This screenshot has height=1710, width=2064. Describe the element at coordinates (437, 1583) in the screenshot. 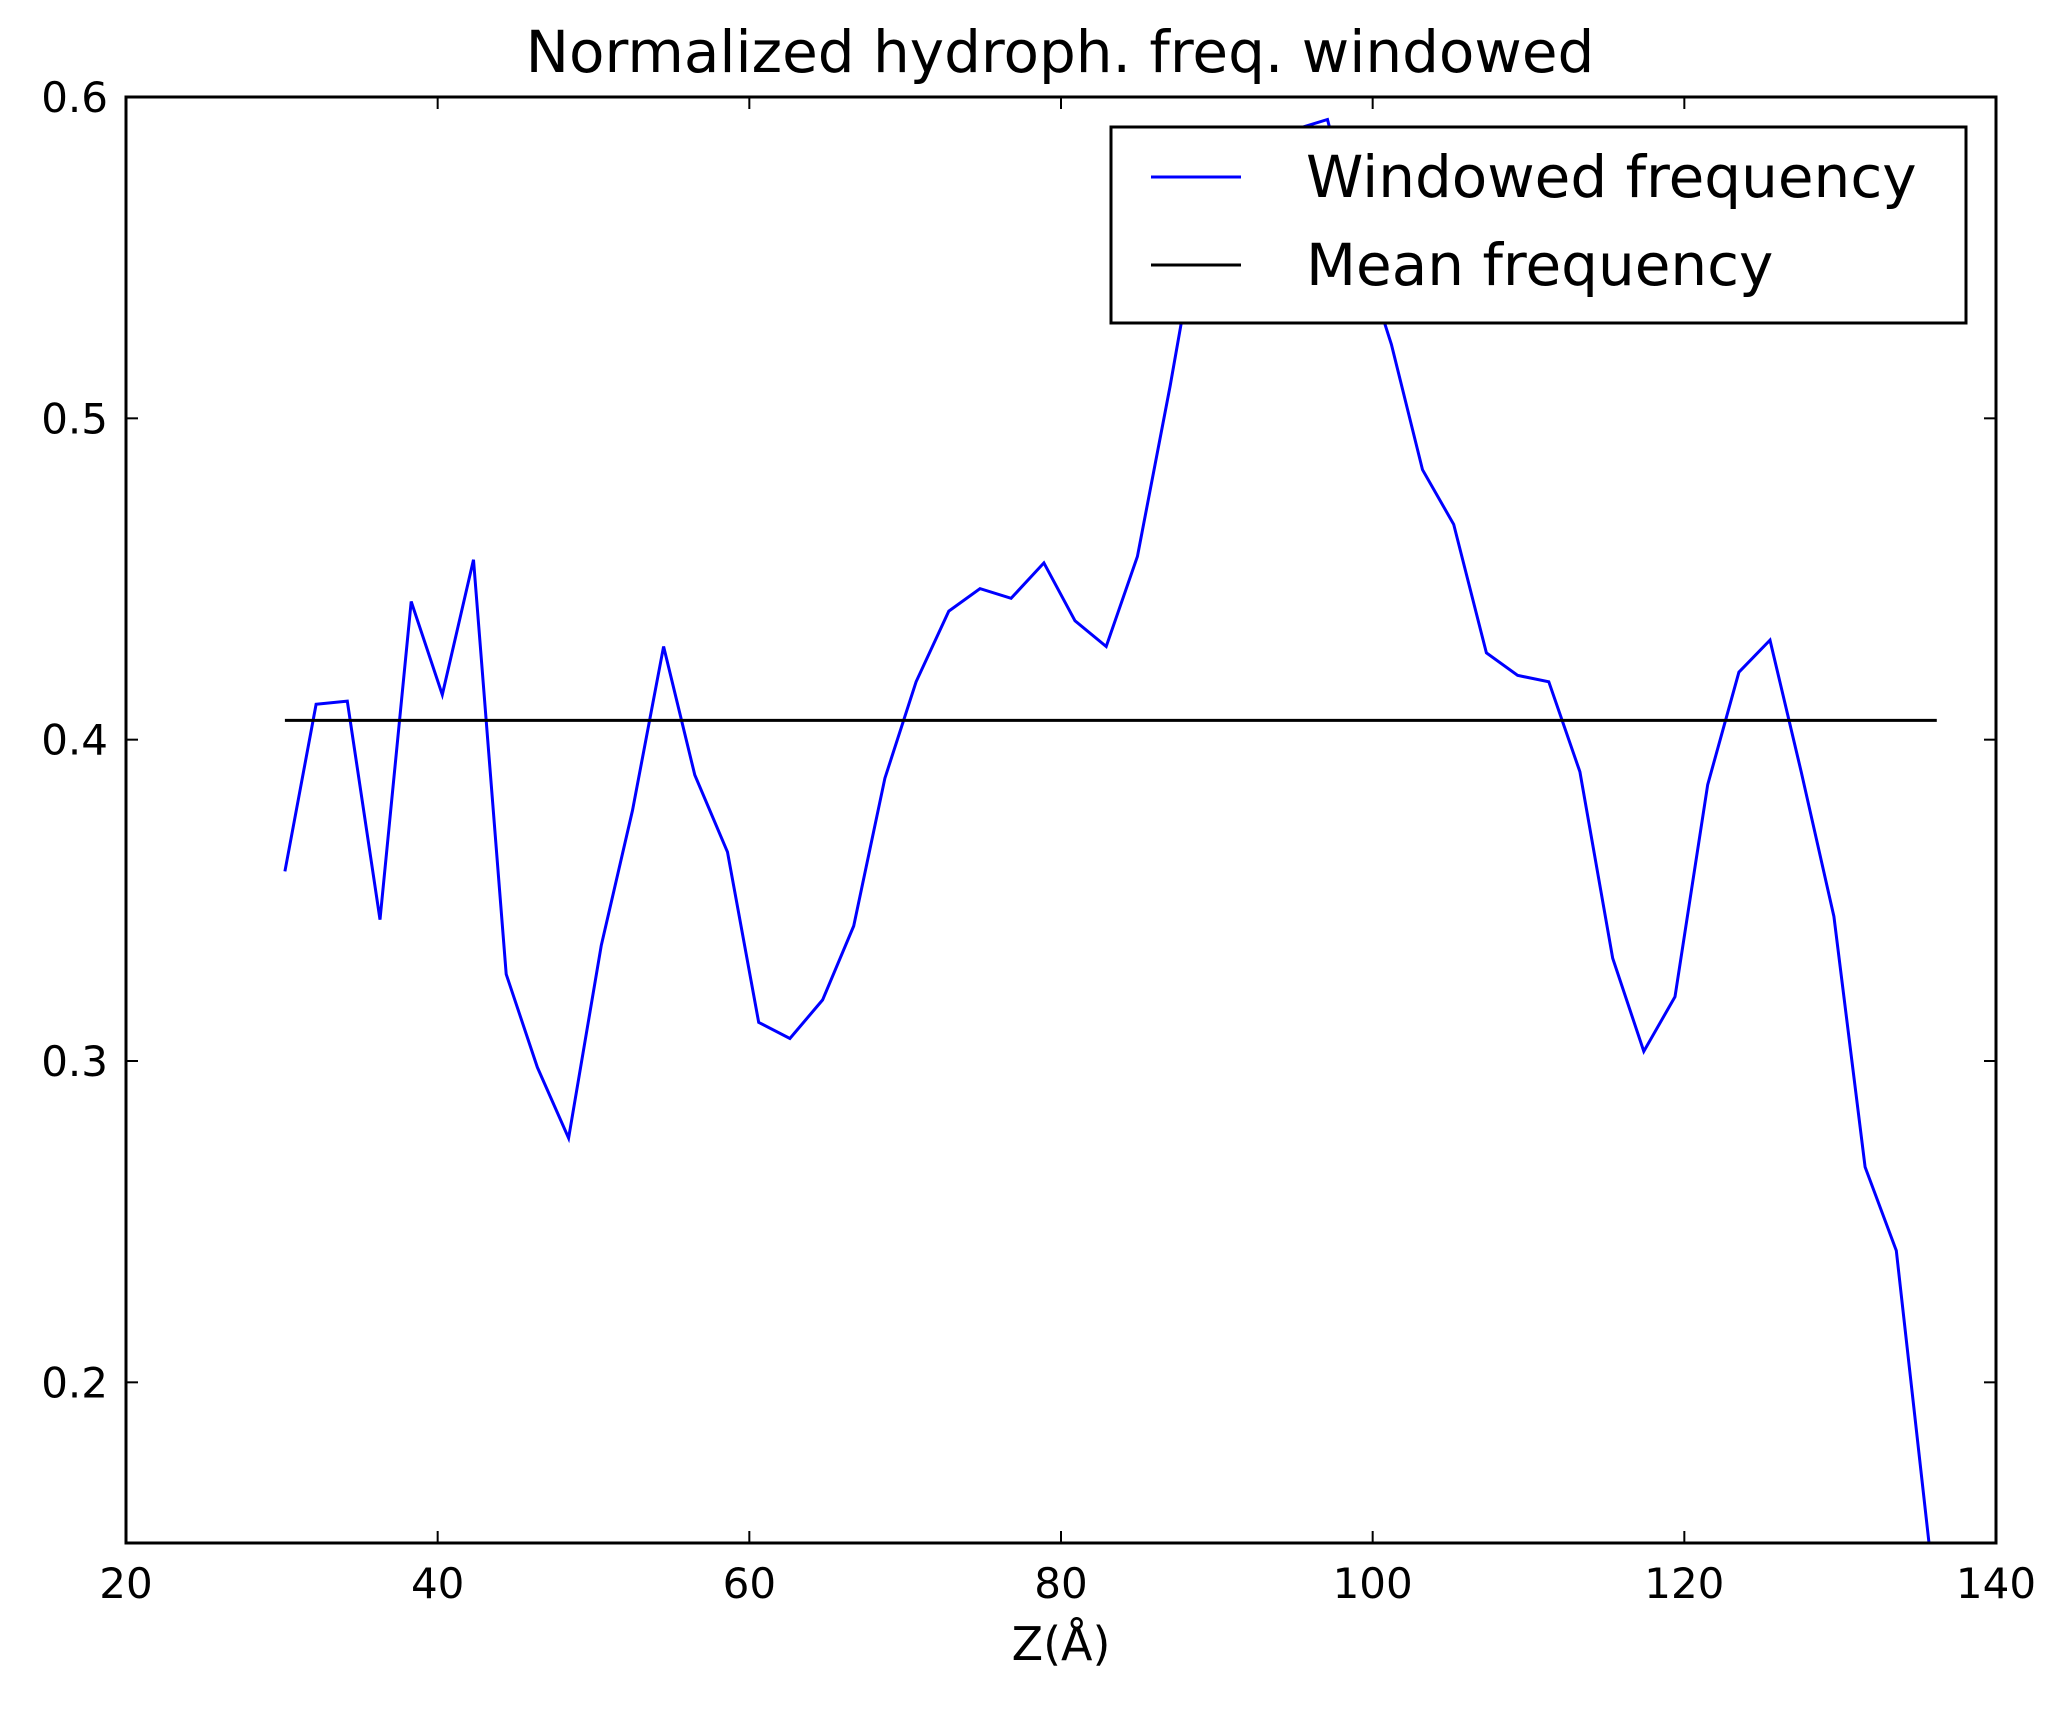

I see `x-tick-label: 40` at that location.